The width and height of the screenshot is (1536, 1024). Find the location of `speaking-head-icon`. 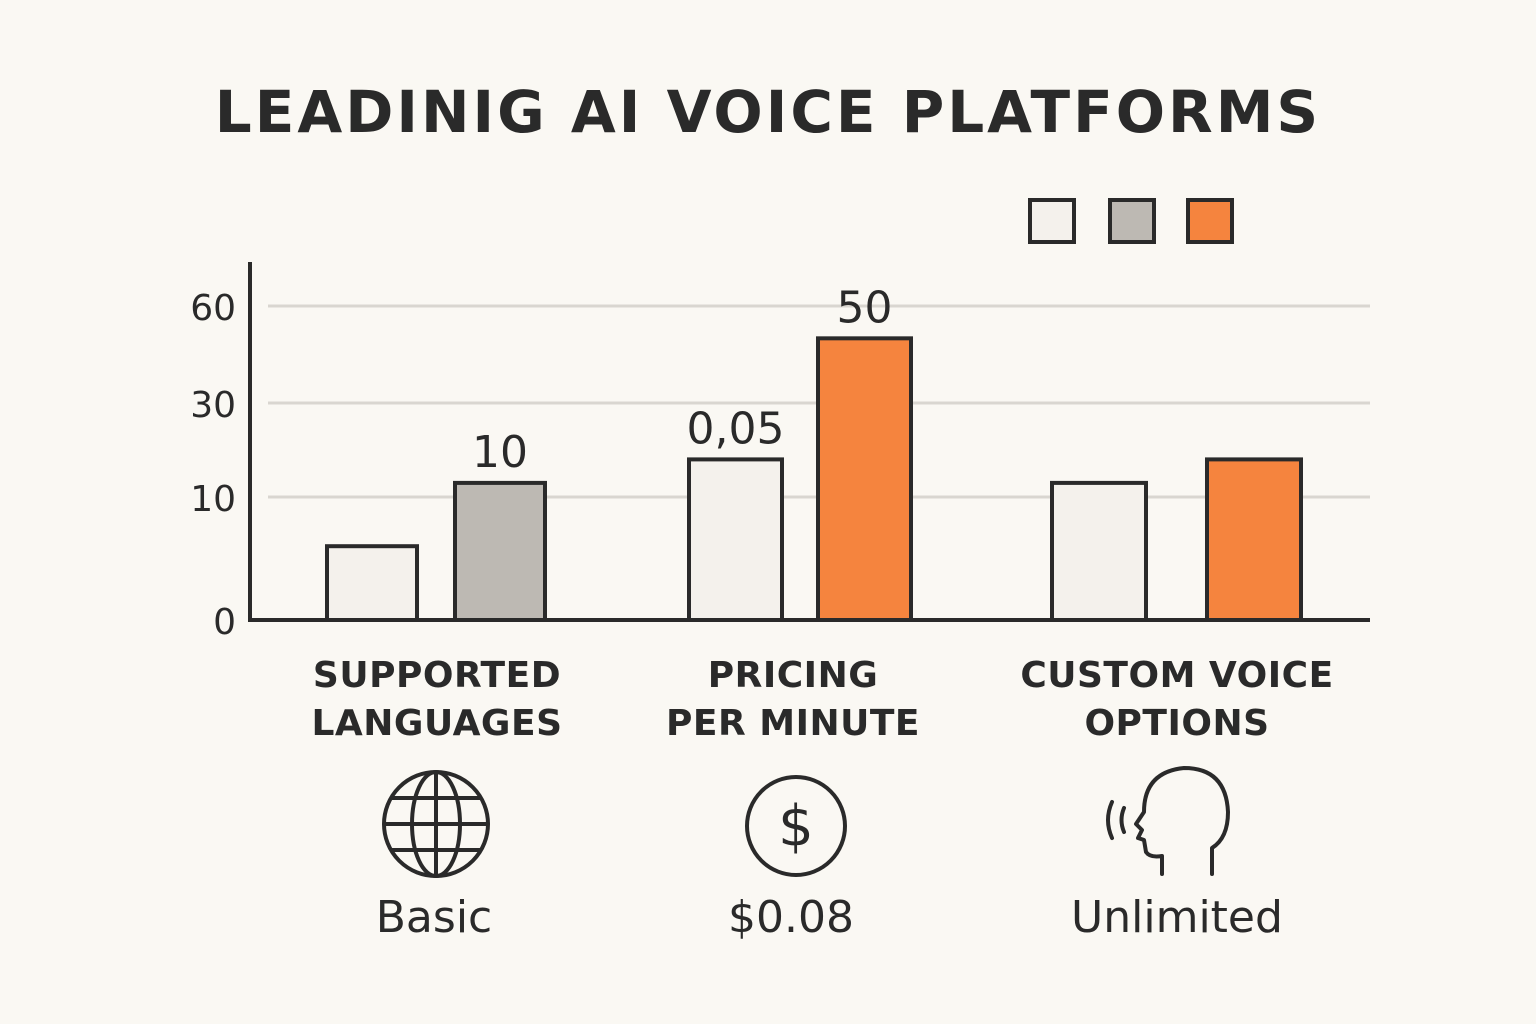

speaking-head-icon is located at coordinates (1168, 821).